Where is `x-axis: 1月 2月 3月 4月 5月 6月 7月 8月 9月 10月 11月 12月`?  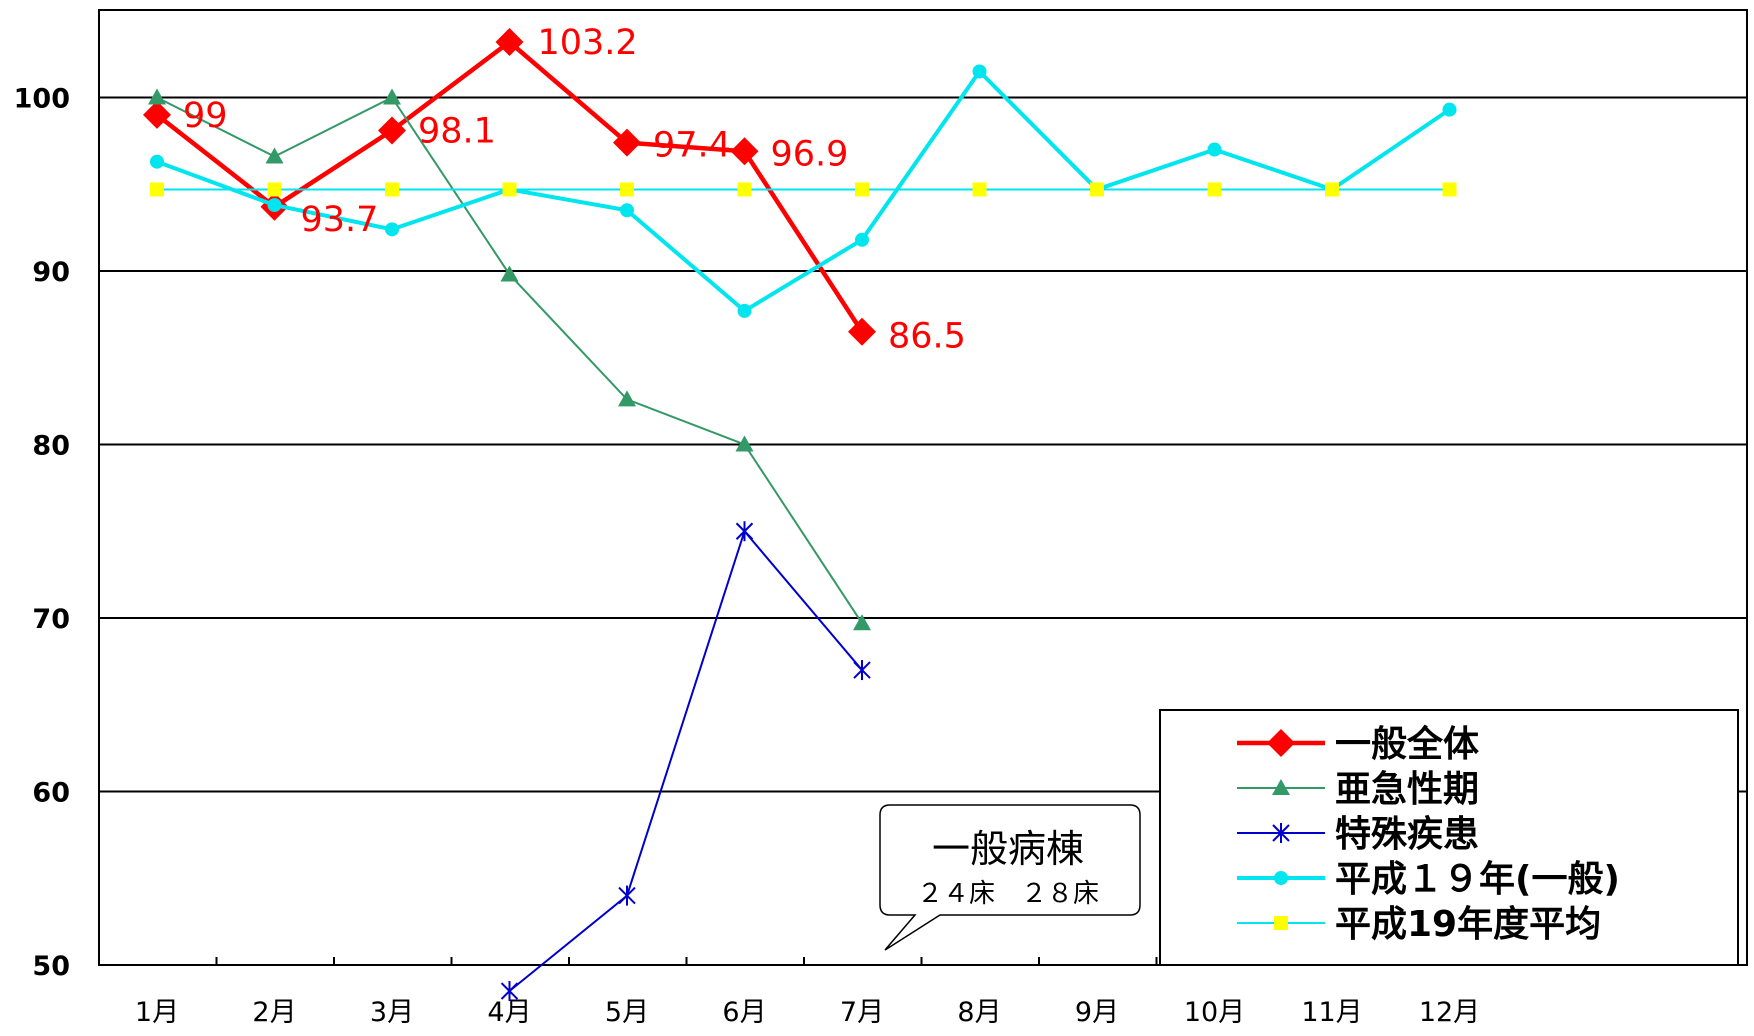 x-axis: 1月 2月 3月 4月 5月 6月 7月 8月 9月 10月 11月 12月 is located at coordinates (822, 992).